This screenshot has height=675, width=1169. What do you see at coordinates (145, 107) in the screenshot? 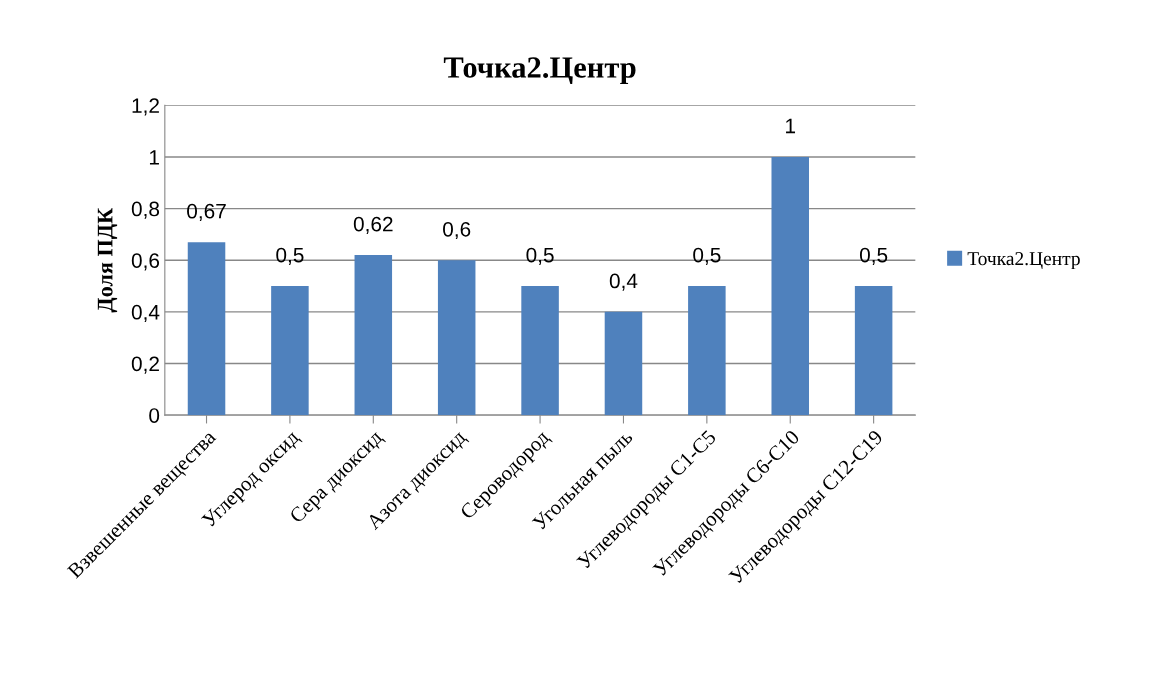
I see `y-tick-label: 1,2` at bounding box center [145, 107].